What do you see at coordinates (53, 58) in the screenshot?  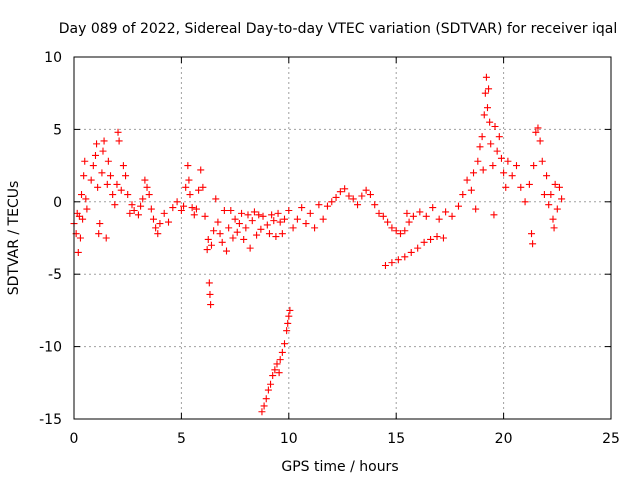 I see `y-tick-label-0: 10` at bounding box center [53, 58].